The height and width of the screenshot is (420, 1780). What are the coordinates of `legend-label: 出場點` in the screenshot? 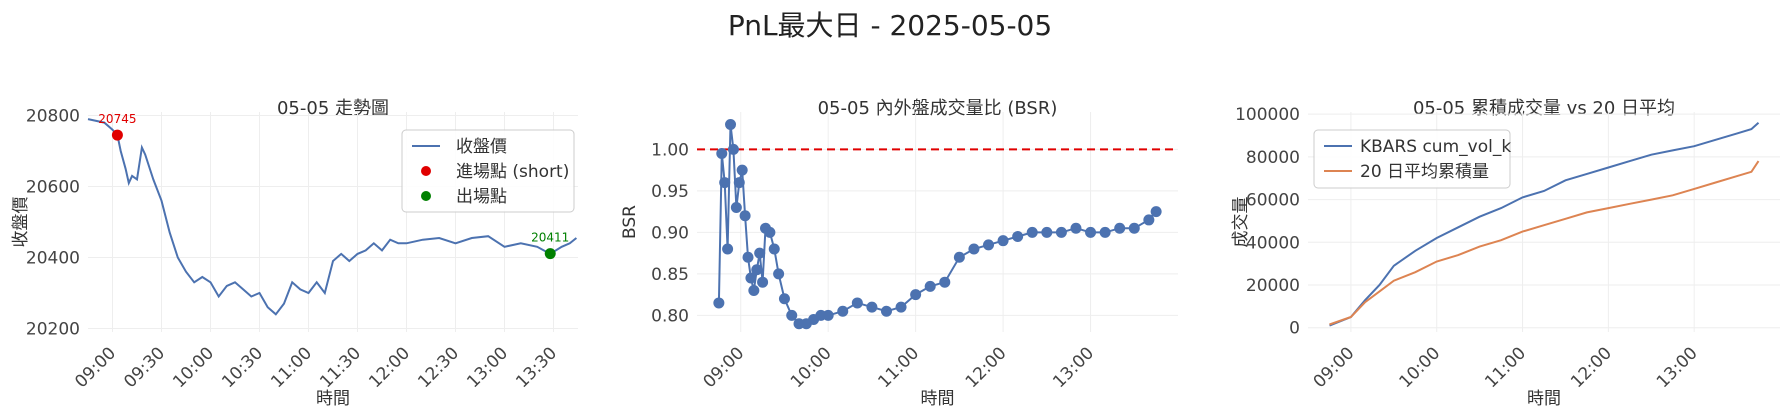 It's located at (481, 197).